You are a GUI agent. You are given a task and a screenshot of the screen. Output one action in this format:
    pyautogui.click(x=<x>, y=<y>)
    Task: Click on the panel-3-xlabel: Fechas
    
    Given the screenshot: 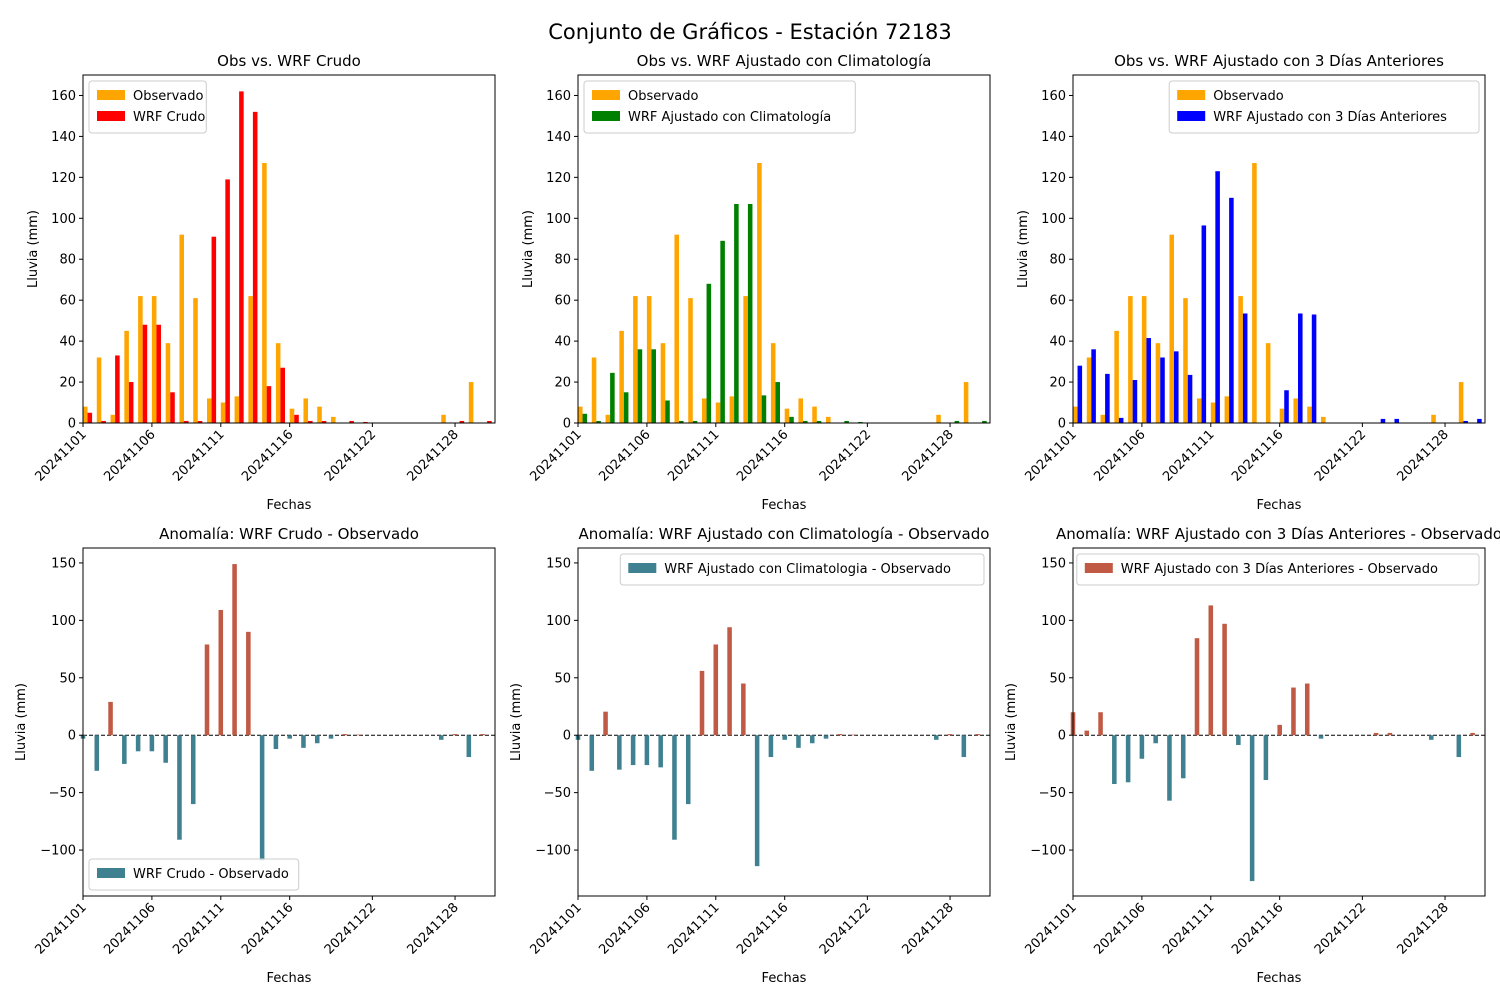 What is the action you would take?
    pyautogui.click(x=1279, y=505)
    